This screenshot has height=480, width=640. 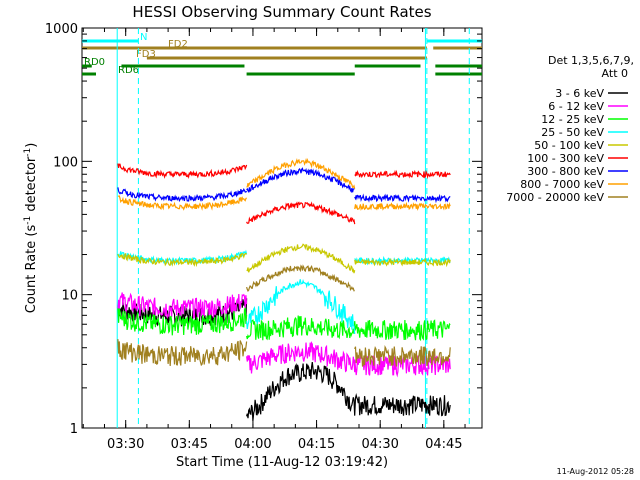 What do you see at coordinates (572, 132) in the screenshot?
I see `legend-entry-label: 25 - 50 keV` at bounding box center [572, 132].